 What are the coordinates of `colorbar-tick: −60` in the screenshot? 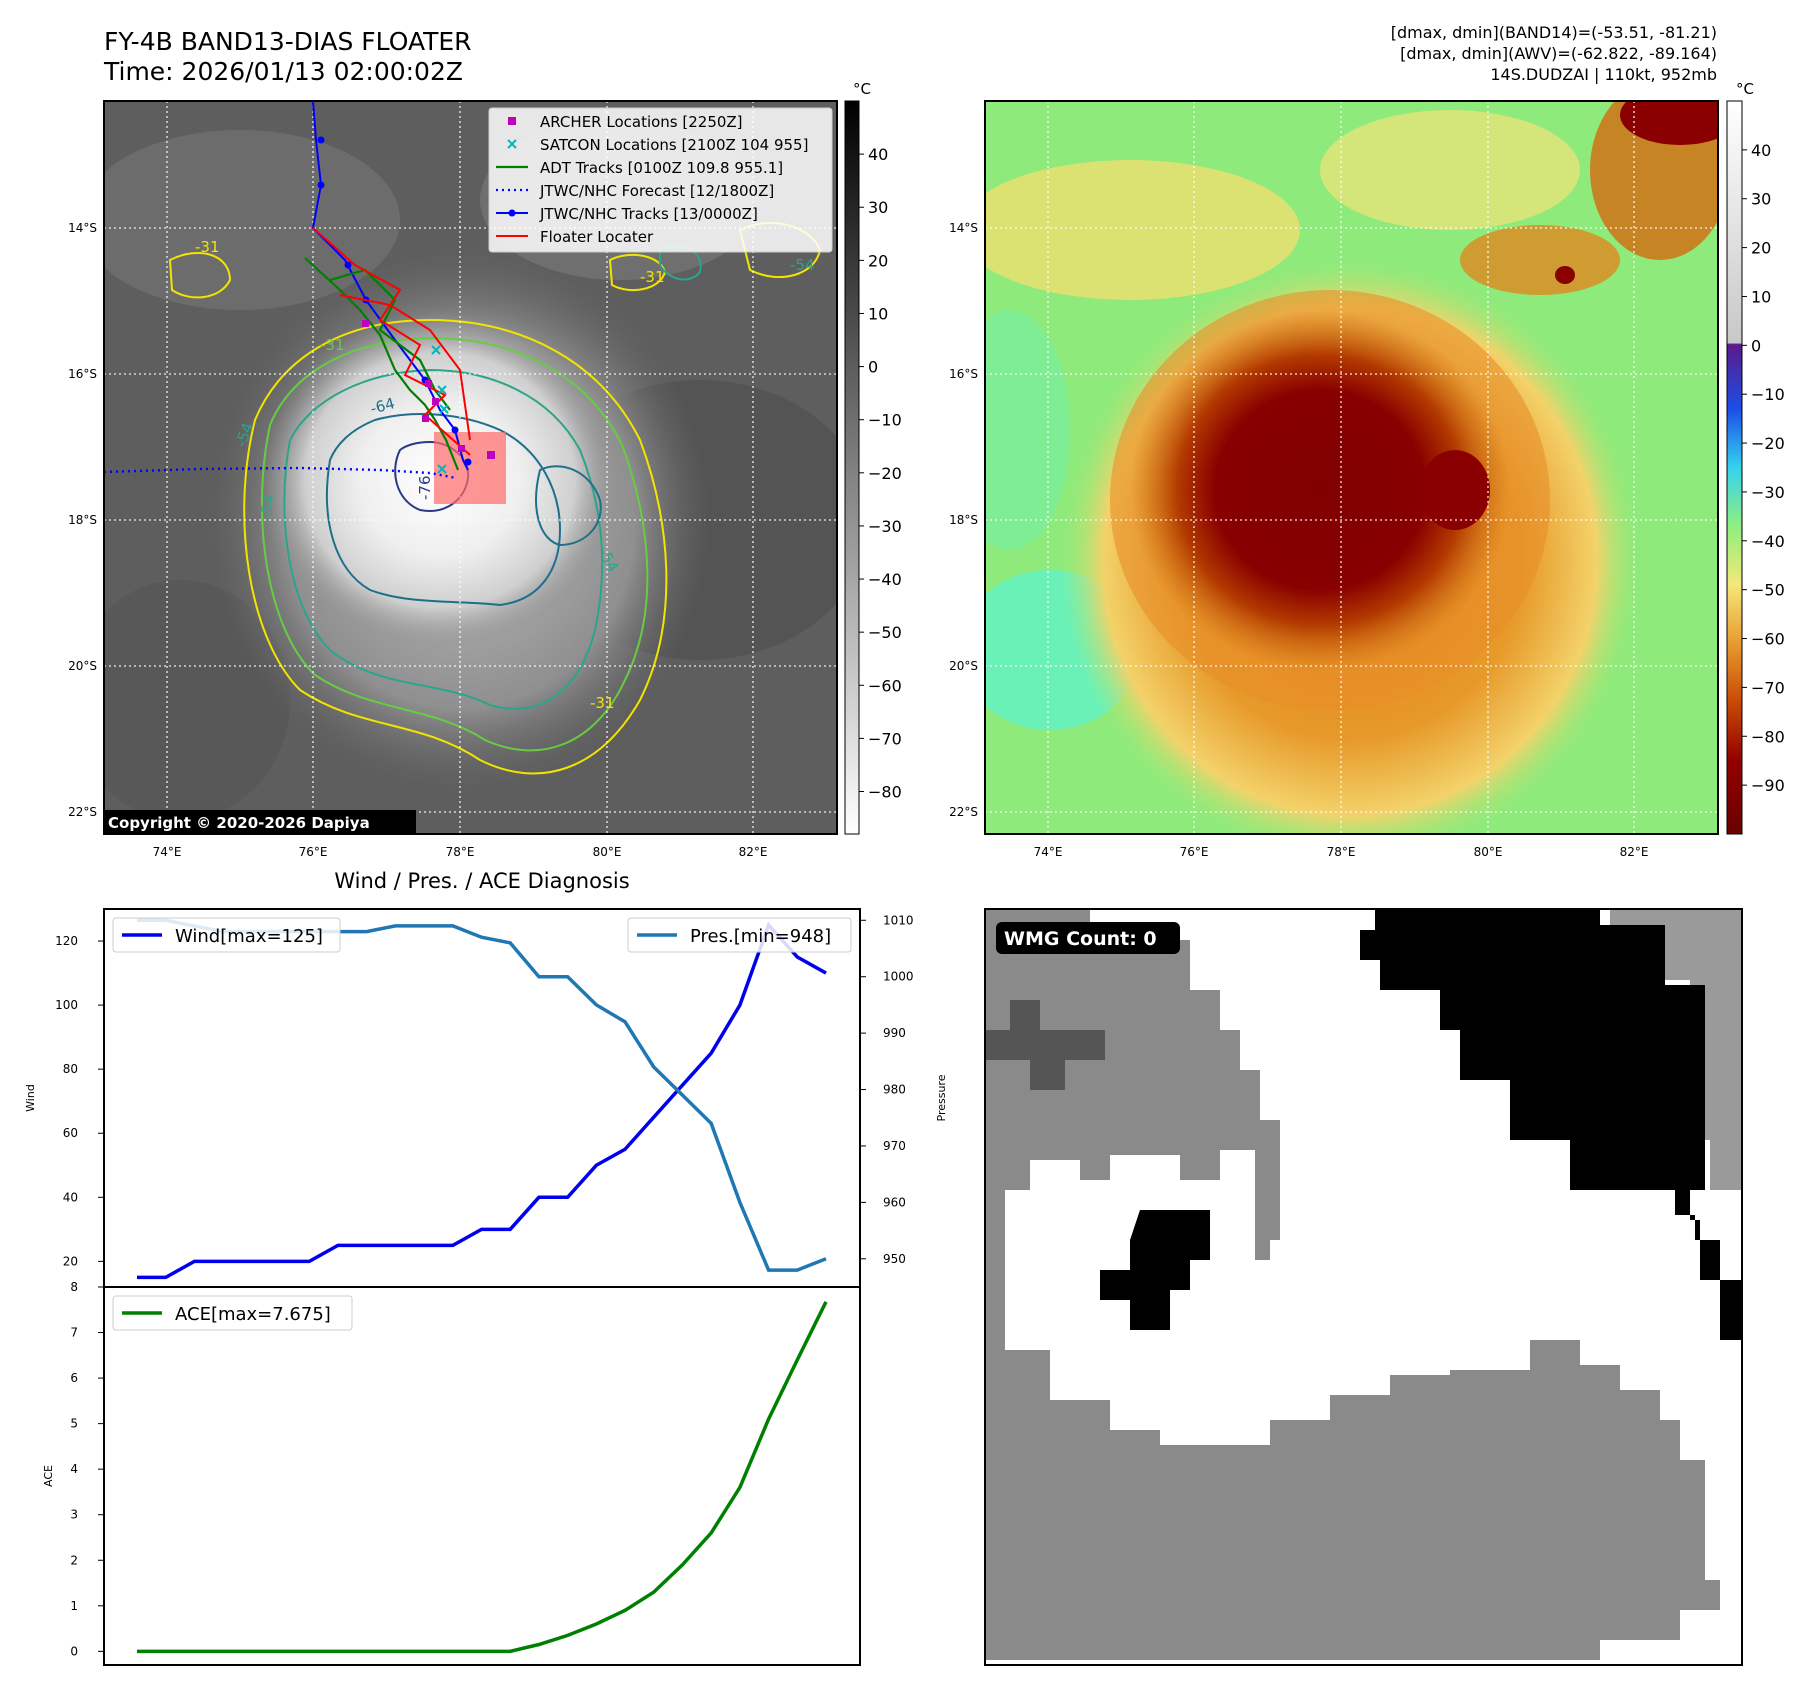 It's located at (1768, 639).